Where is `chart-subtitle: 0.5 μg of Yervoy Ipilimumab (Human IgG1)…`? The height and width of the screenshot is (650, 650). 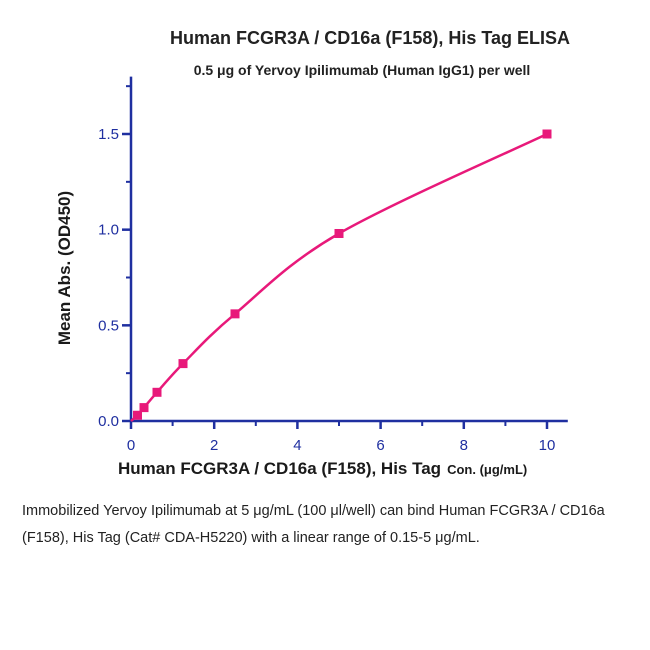 chart-subtitle: 0.5 μg of Yervoy Ipilimumab (Human IgG1)… is located at coordinates (362, 70).